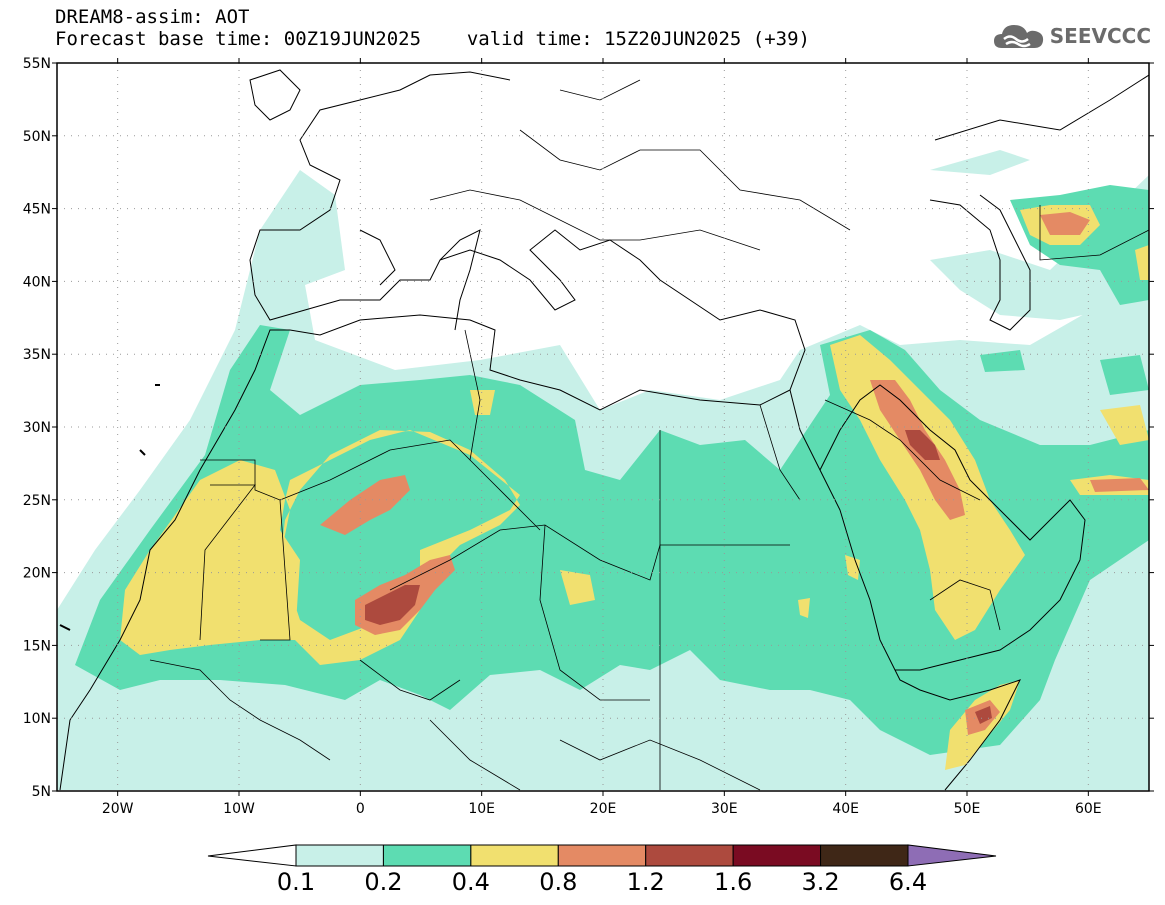  I want to click on base-time-label: Forecast base time: 00Z19JUN2025, so click(238, 39).